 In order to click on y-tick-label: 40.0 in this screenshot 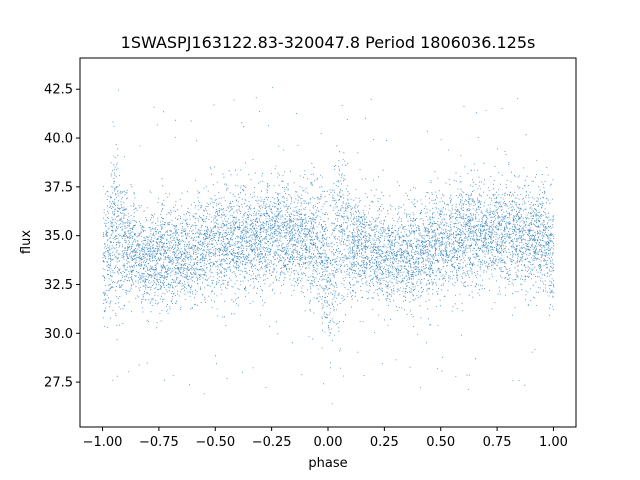, I will do `click(58, 139)`.